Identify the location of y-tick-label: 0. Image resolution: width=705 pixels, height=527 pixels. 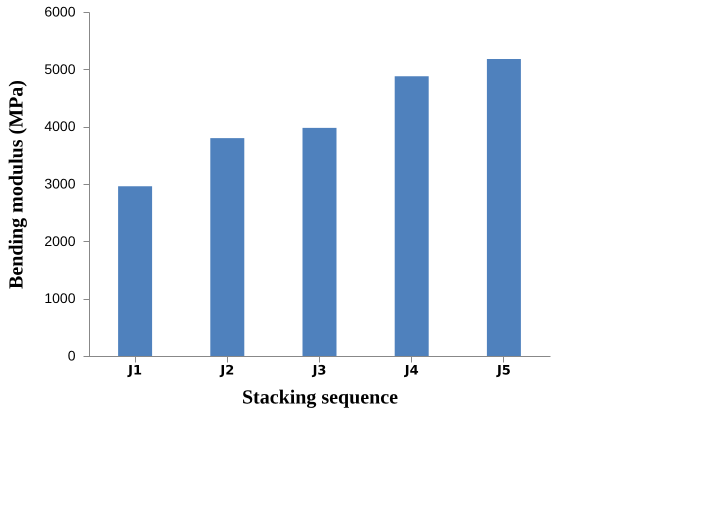
(72, 356).